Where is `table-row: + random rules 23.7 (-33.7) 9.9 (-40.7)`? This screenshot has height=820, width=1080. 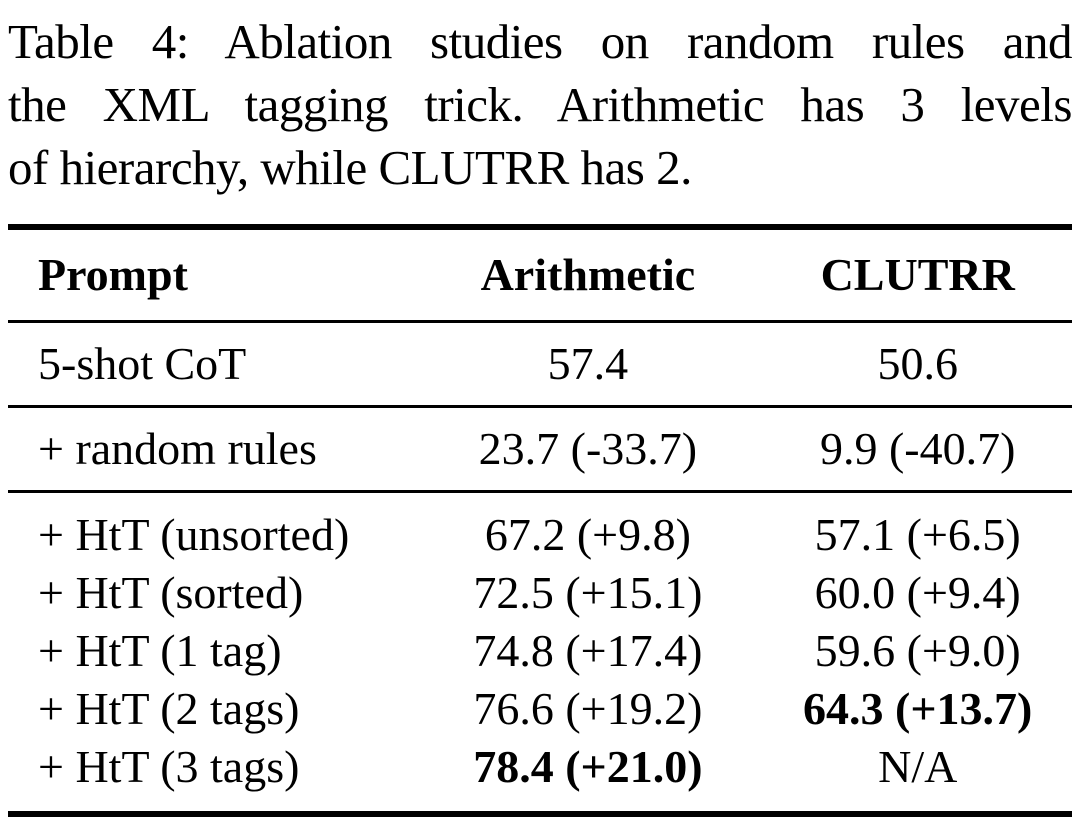
table-row: + random rules 23.7 (-33.7) 9.9 (-40.7) is located at coordinates (540, 449).